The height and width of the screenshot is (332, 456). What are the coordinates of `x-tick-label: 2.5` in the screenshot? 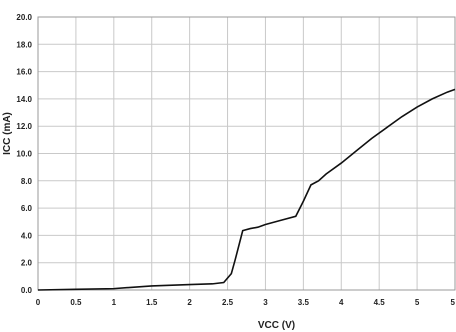 It's located at (228, 302).